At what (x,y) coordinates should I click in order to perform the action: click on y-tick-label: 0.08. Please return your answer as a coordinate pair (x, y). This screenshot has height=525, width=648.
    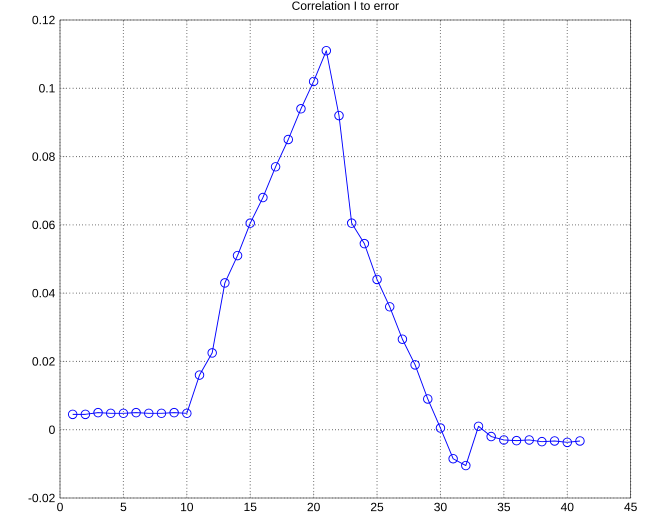
    Looking at the image, I should click on (43, 156).